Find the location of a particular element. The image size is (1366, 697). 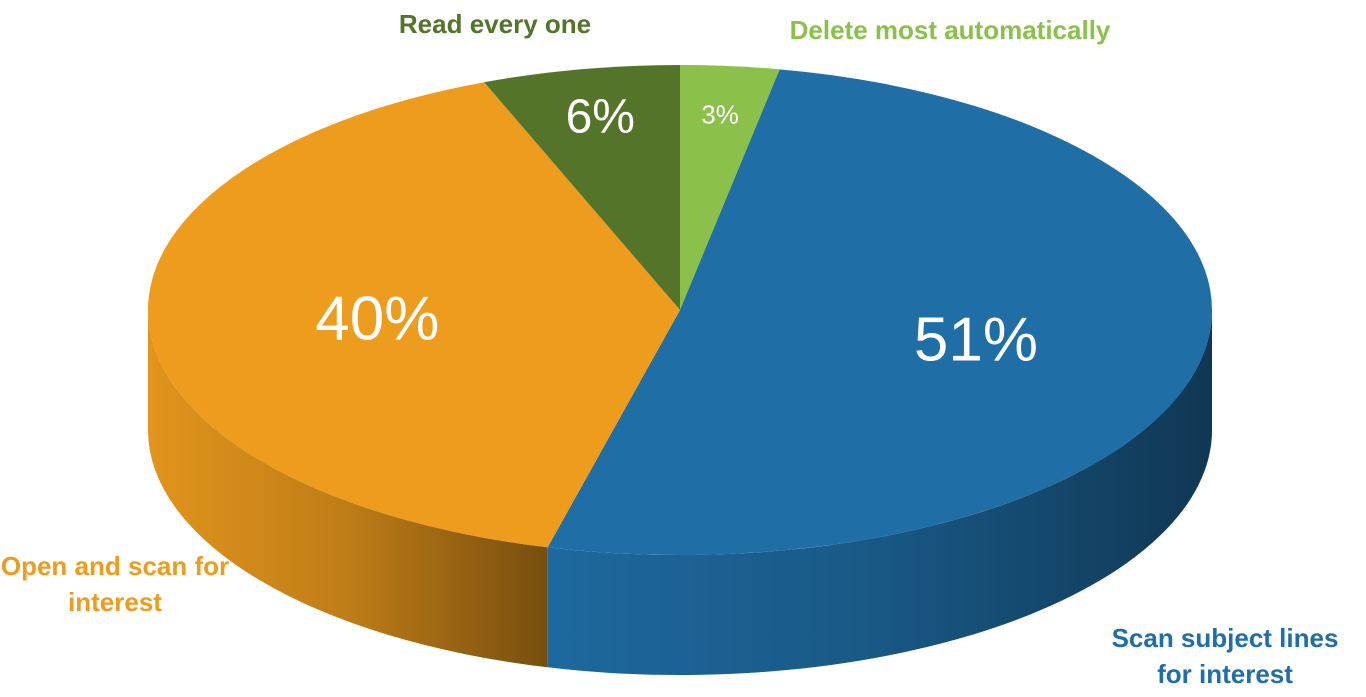

category-label: Delete most automatically is located at coordinates (950, 30).